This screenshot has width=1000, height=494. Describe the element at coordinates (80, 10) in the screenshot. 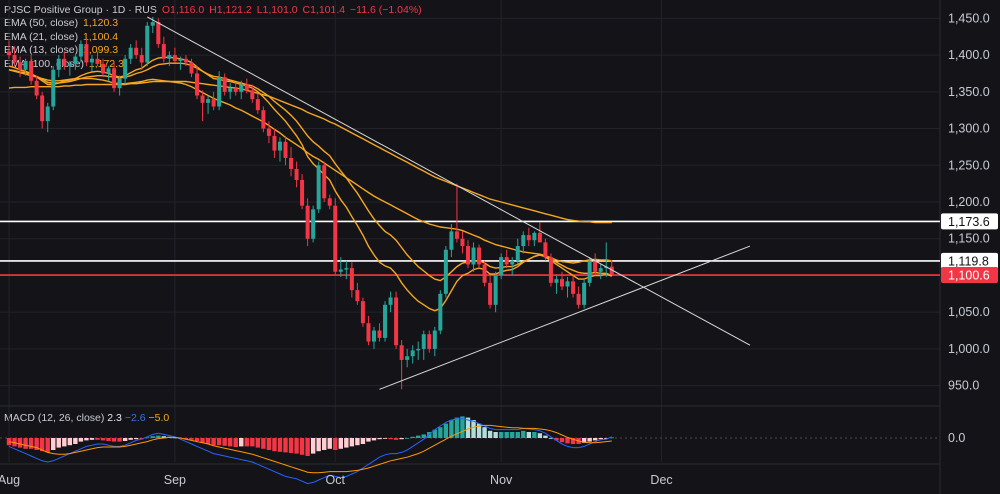

I see `symbol-name: PJSC Positive Group · 1D · RUS` at that location.